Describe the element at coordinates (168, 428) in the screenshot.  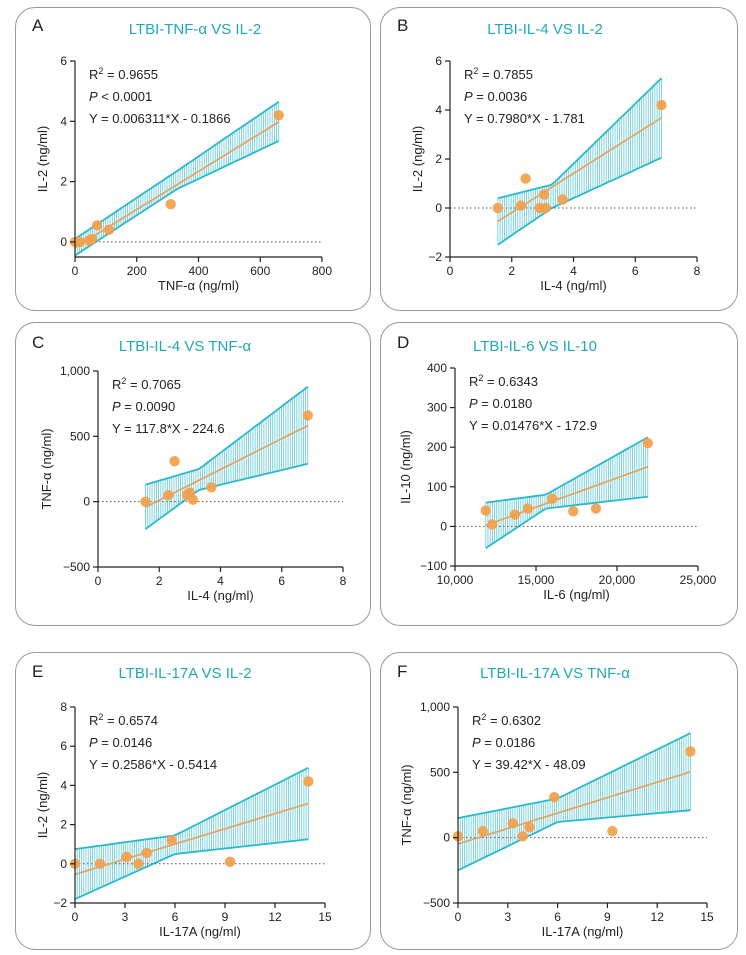
I see `regression-equation: Y = 117.8*X - 224.6` at that location.